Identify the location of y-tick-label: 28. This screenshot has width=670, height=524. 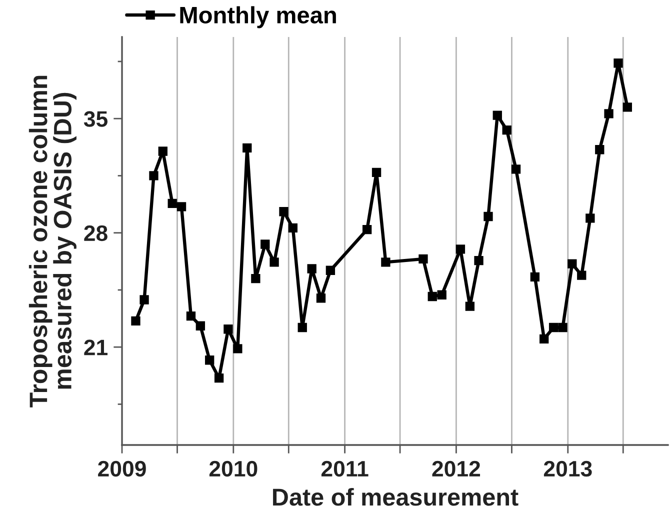
(96, 233).